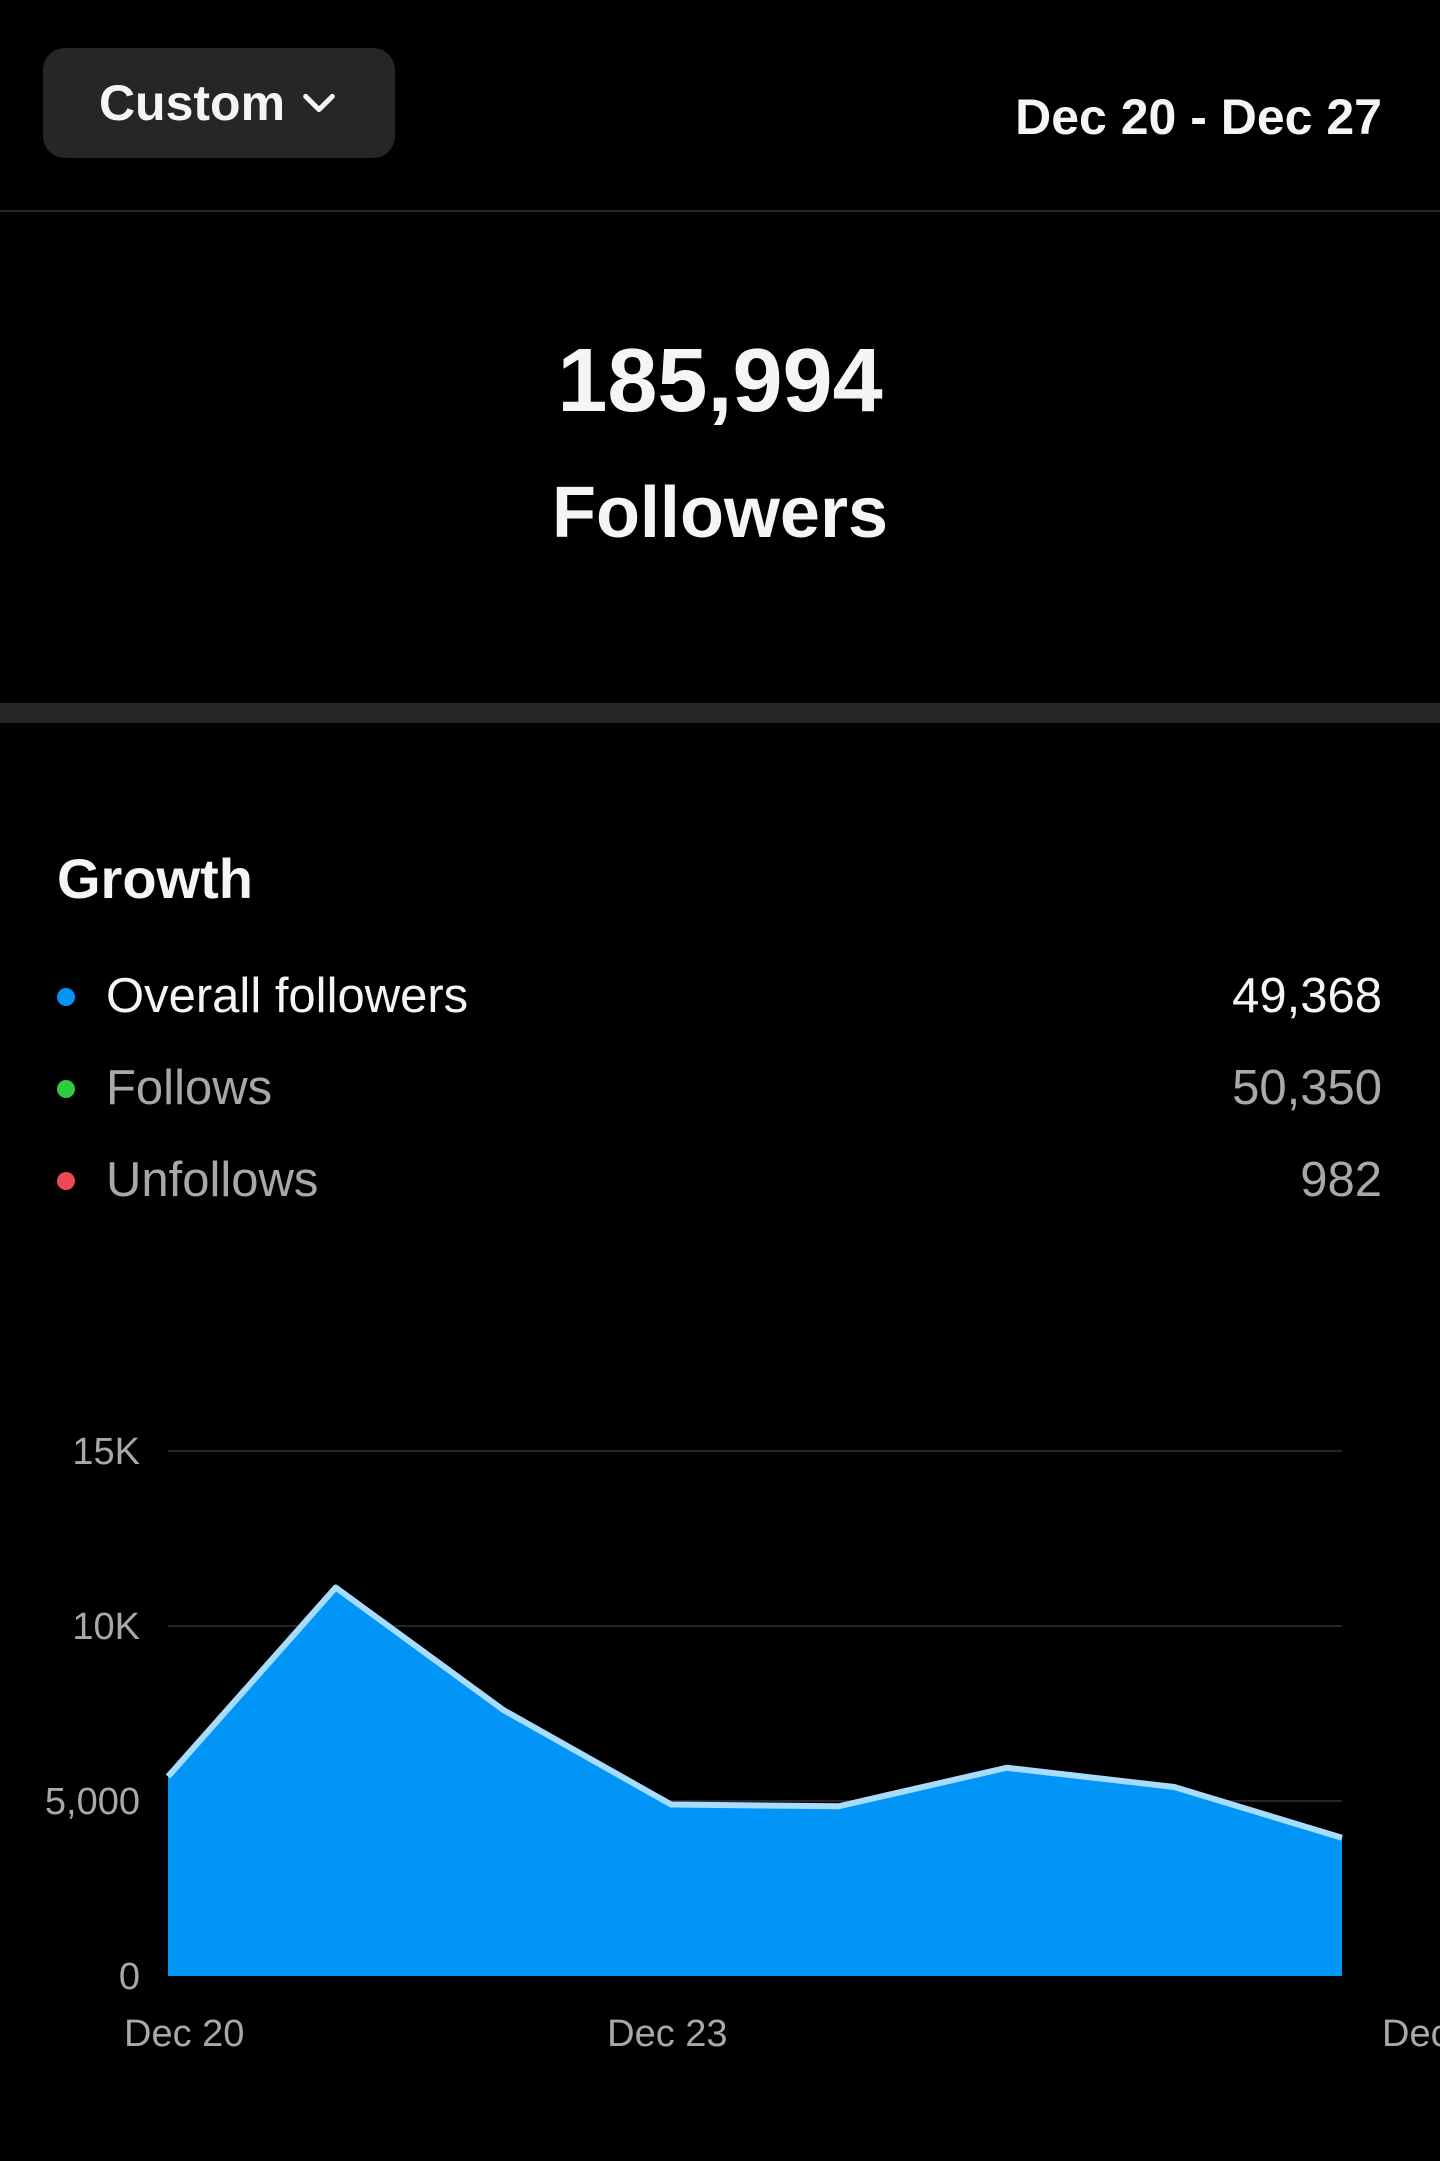 This screenshot has width=1440, height=2161. I want to click on legend-label: Follows, so click(189, 1088).